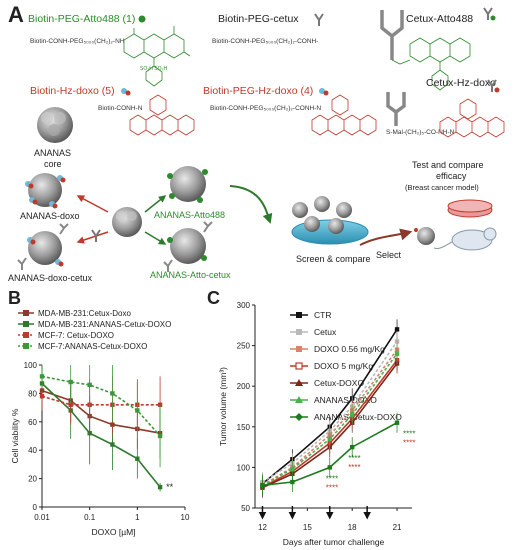 The width and height of the screenshot is (515, 550). What do you see at coordinates (170, 487) in the screenshot?
I see `significance-annotation: **` at bounding box center [170, 487].